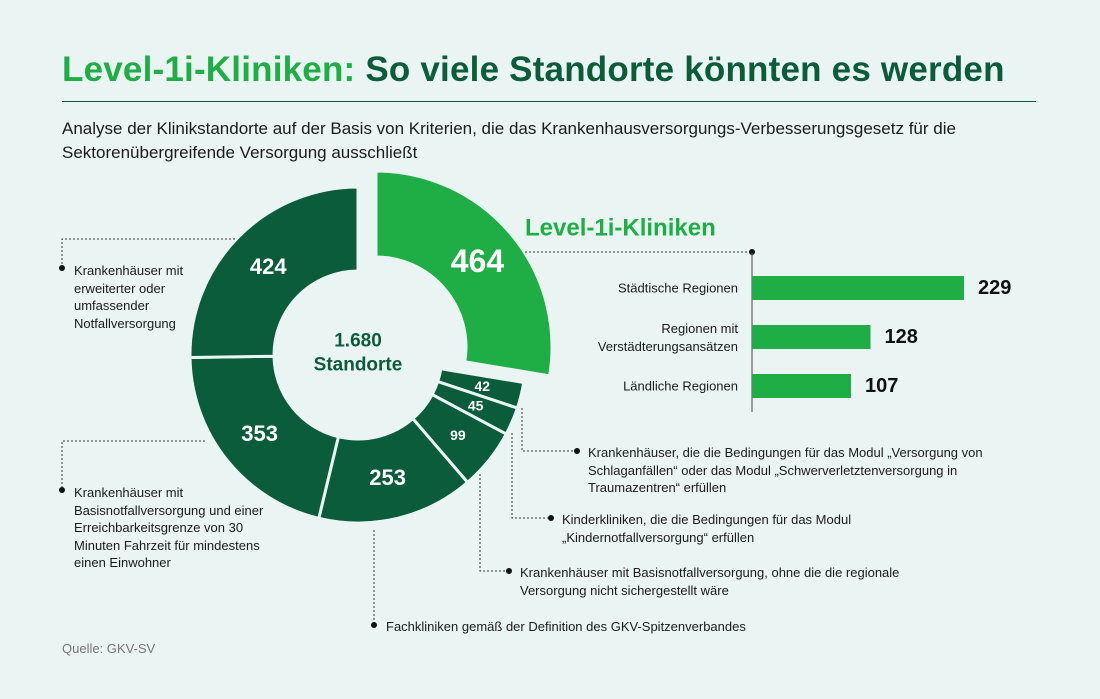  What do you see at coordinates (678, 288) in the screenshot?
I see `bar-category-1: Städtische Regionen` at bounding box center [678, 288].